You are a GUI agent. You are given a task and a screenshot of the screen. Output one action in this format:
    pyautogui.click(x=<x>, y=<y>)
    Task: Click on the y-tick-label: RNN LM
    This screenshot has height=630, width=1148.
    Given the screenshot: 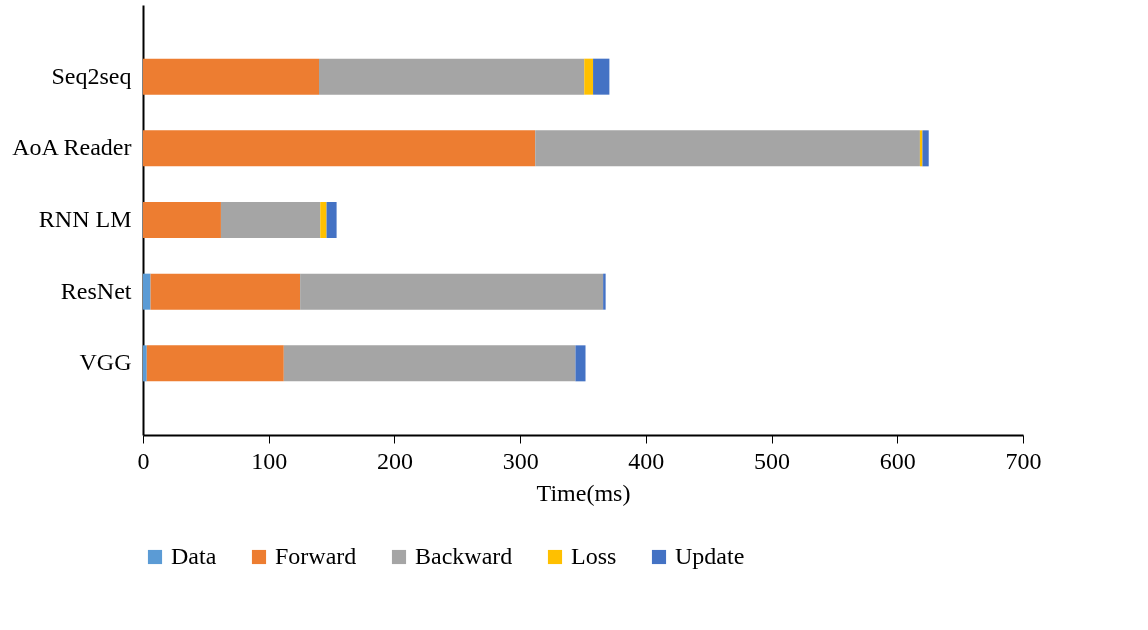 What is the action you would take?
    pyautogui.click(x=85, y=219)
    